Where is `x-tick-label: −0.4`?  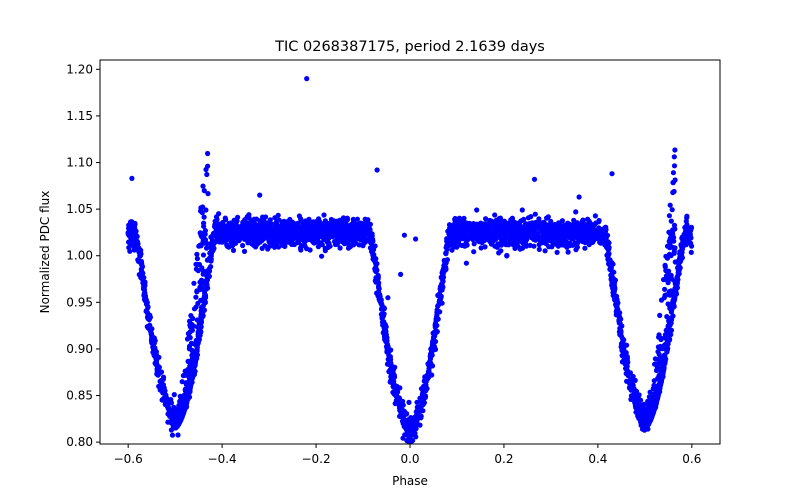
x-tick-label: −0.4 is located at coordinates (222, 459).